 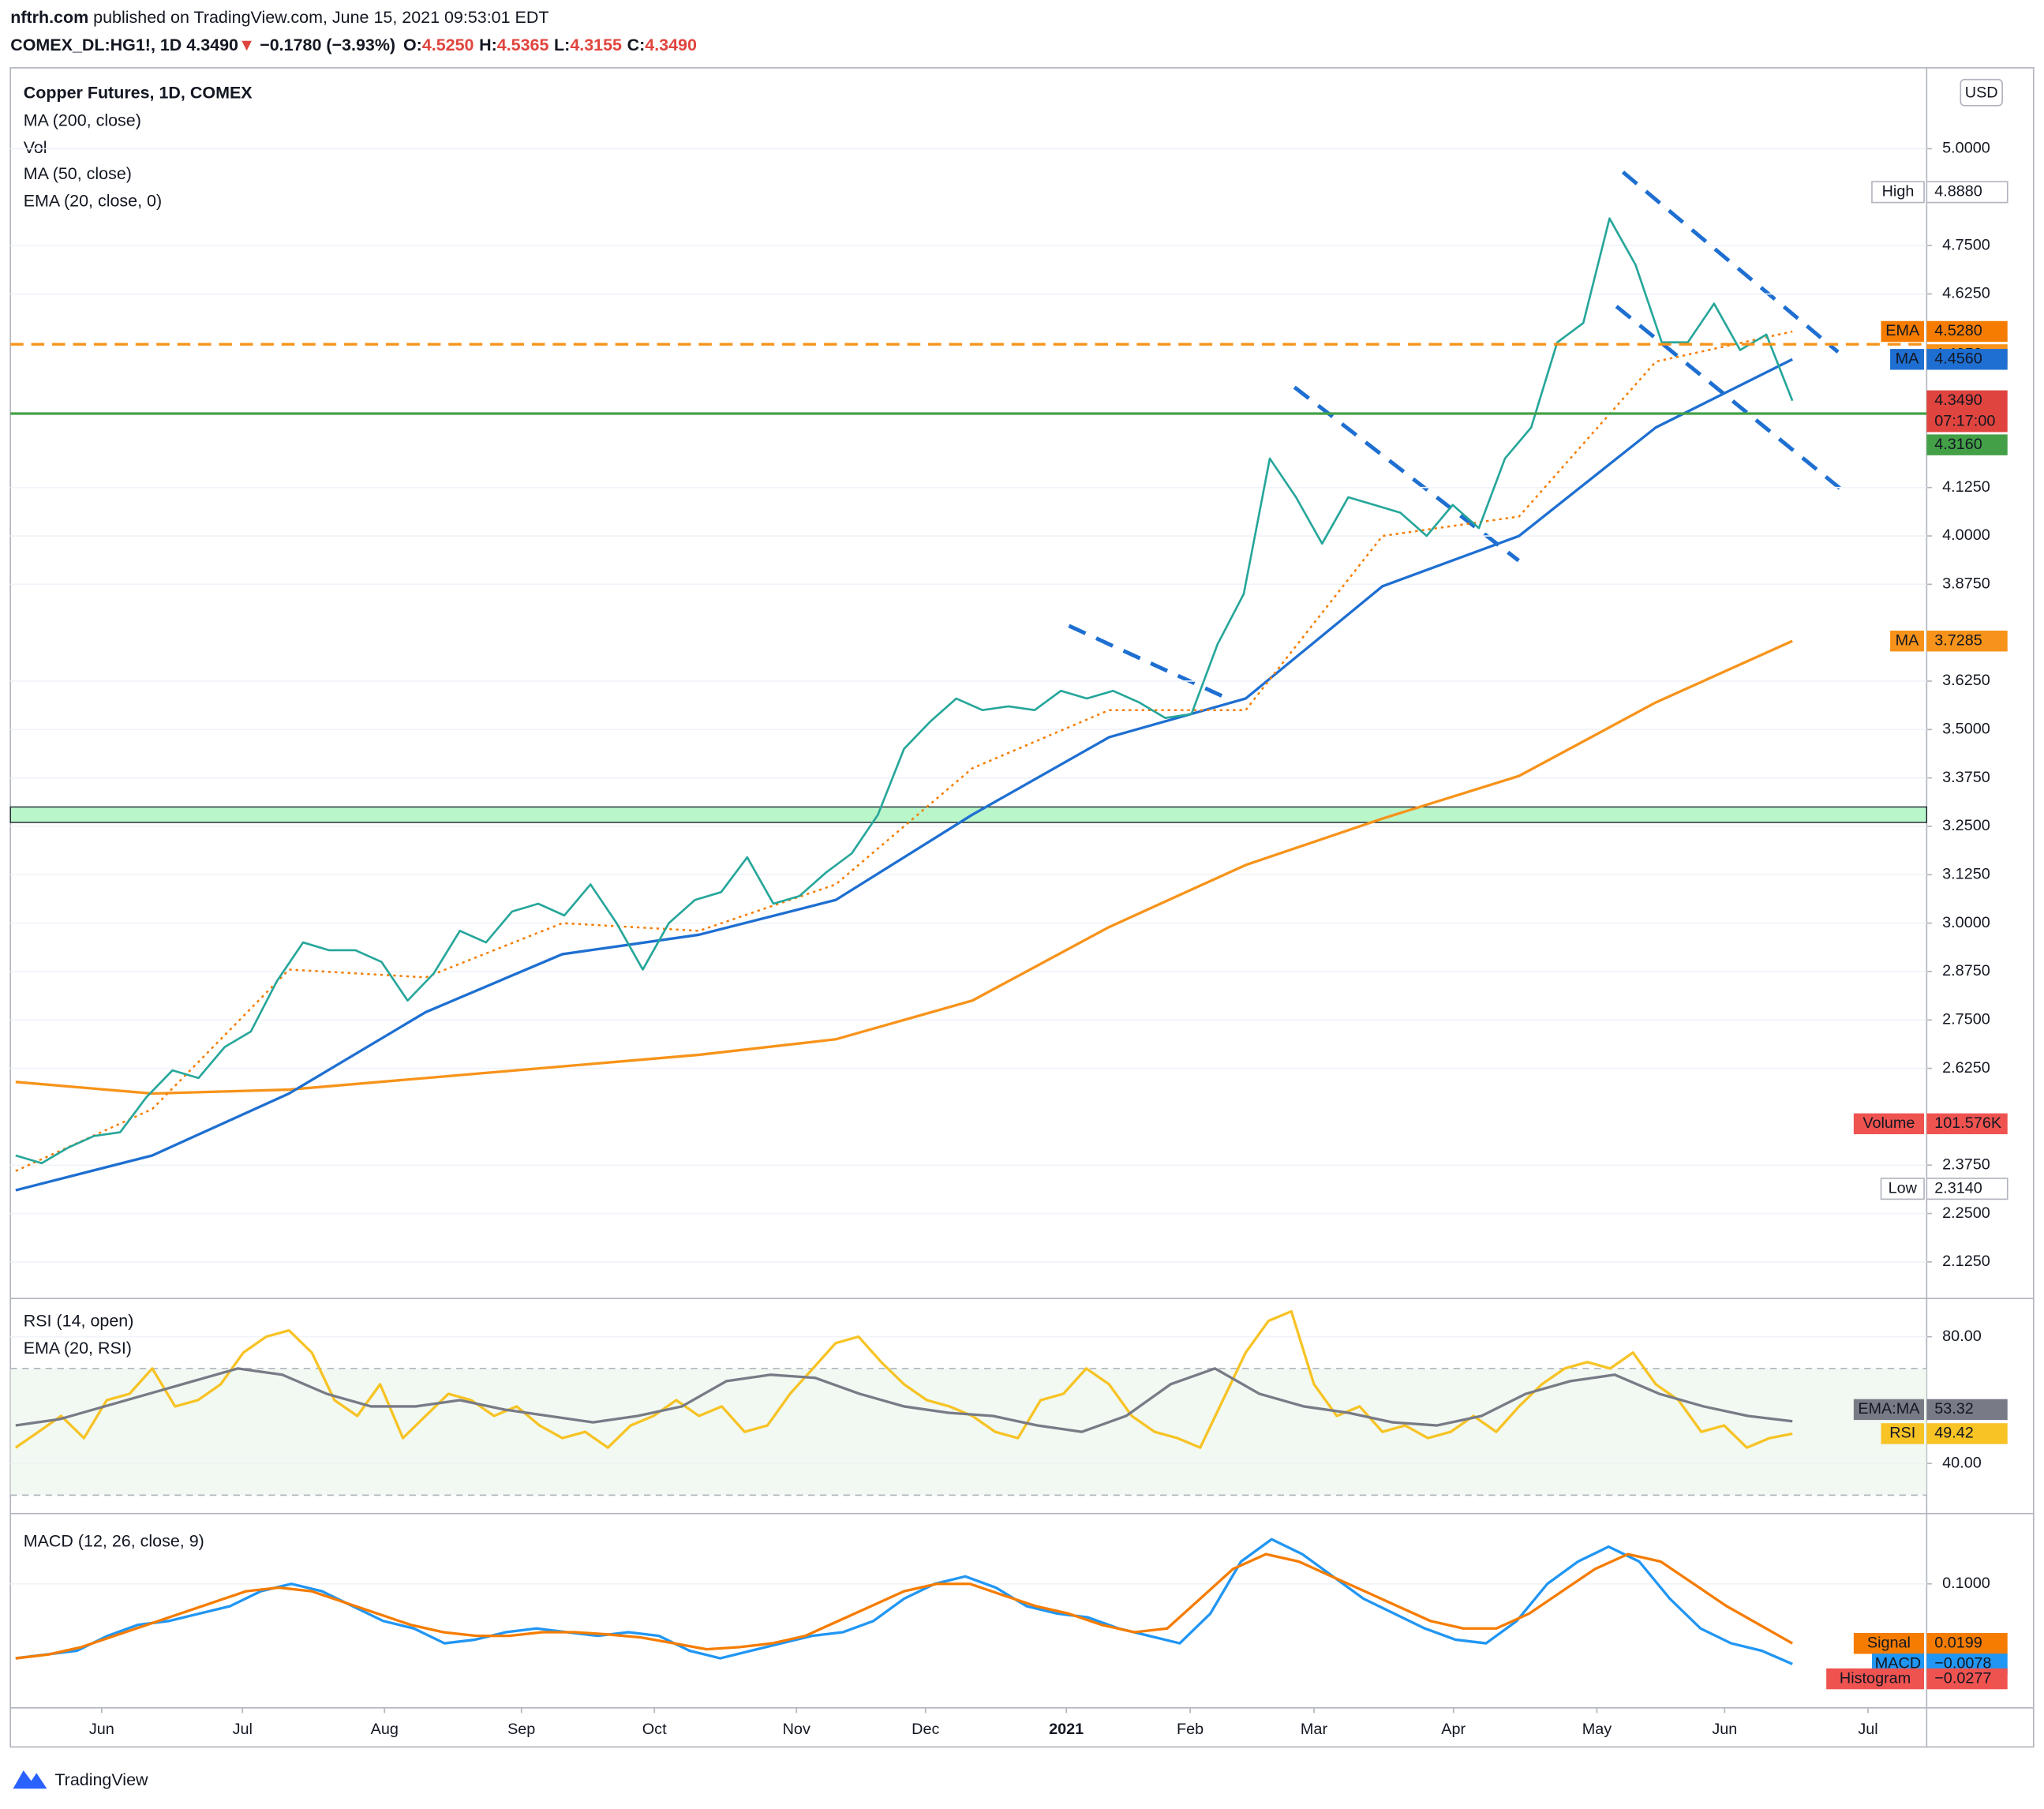 What do you see at coordinates (1190, 1729) in the screenshot?
I see `x-tick-label: Feb` at bounding box center [1190, 1729].